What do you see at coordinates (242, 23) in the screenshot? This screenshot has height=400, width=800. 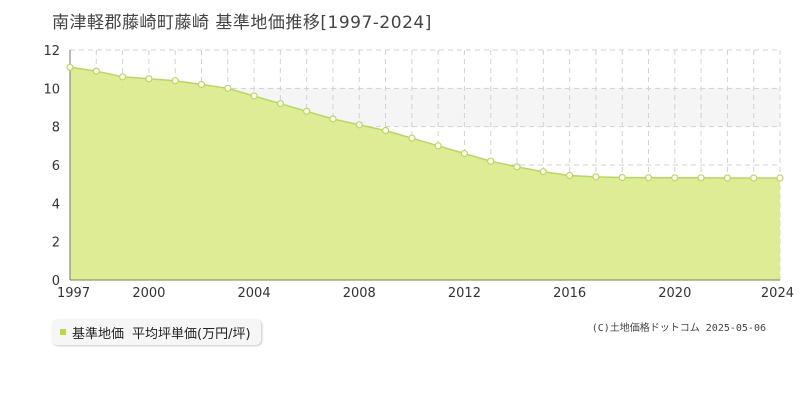 I see `chart-title: 南津軽郡藤崎町藤崎 基準地価推移[1997-2024]` at bounding box center [242, 23].